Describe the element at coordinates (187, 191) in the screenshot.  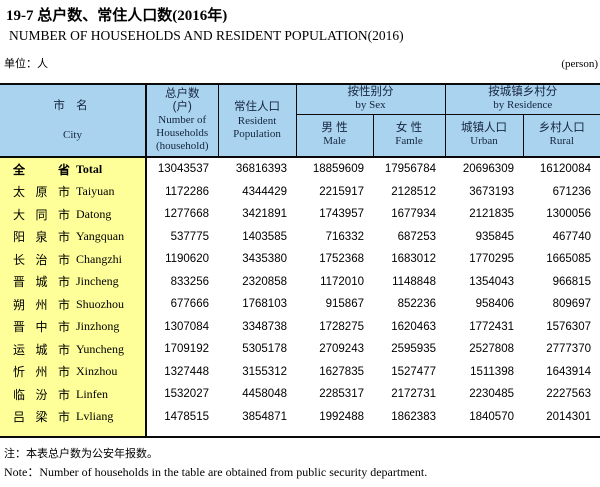
I see `cell-households: 1172286` at that location.